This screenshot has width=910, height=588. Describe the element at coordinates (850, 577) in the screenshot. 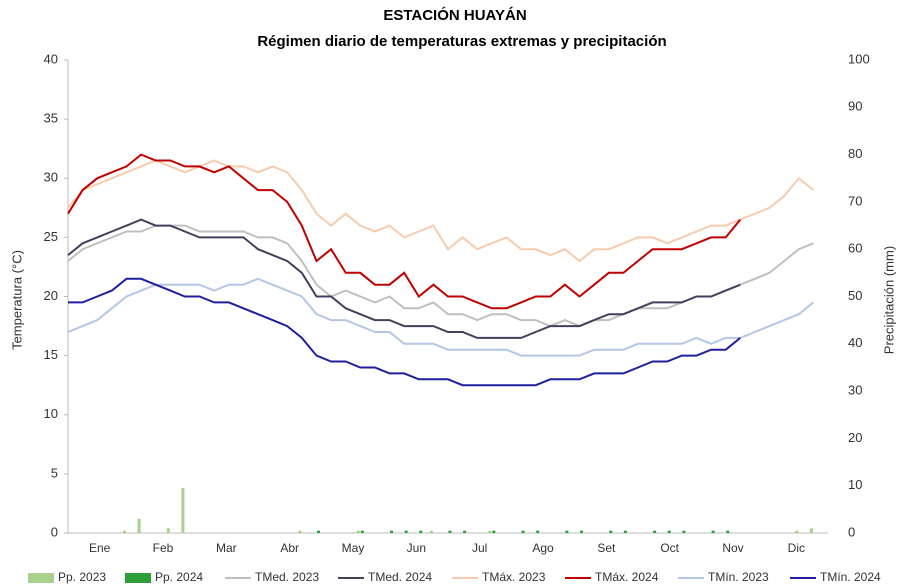

I see `legend-label: TMín. 2024` at that location.